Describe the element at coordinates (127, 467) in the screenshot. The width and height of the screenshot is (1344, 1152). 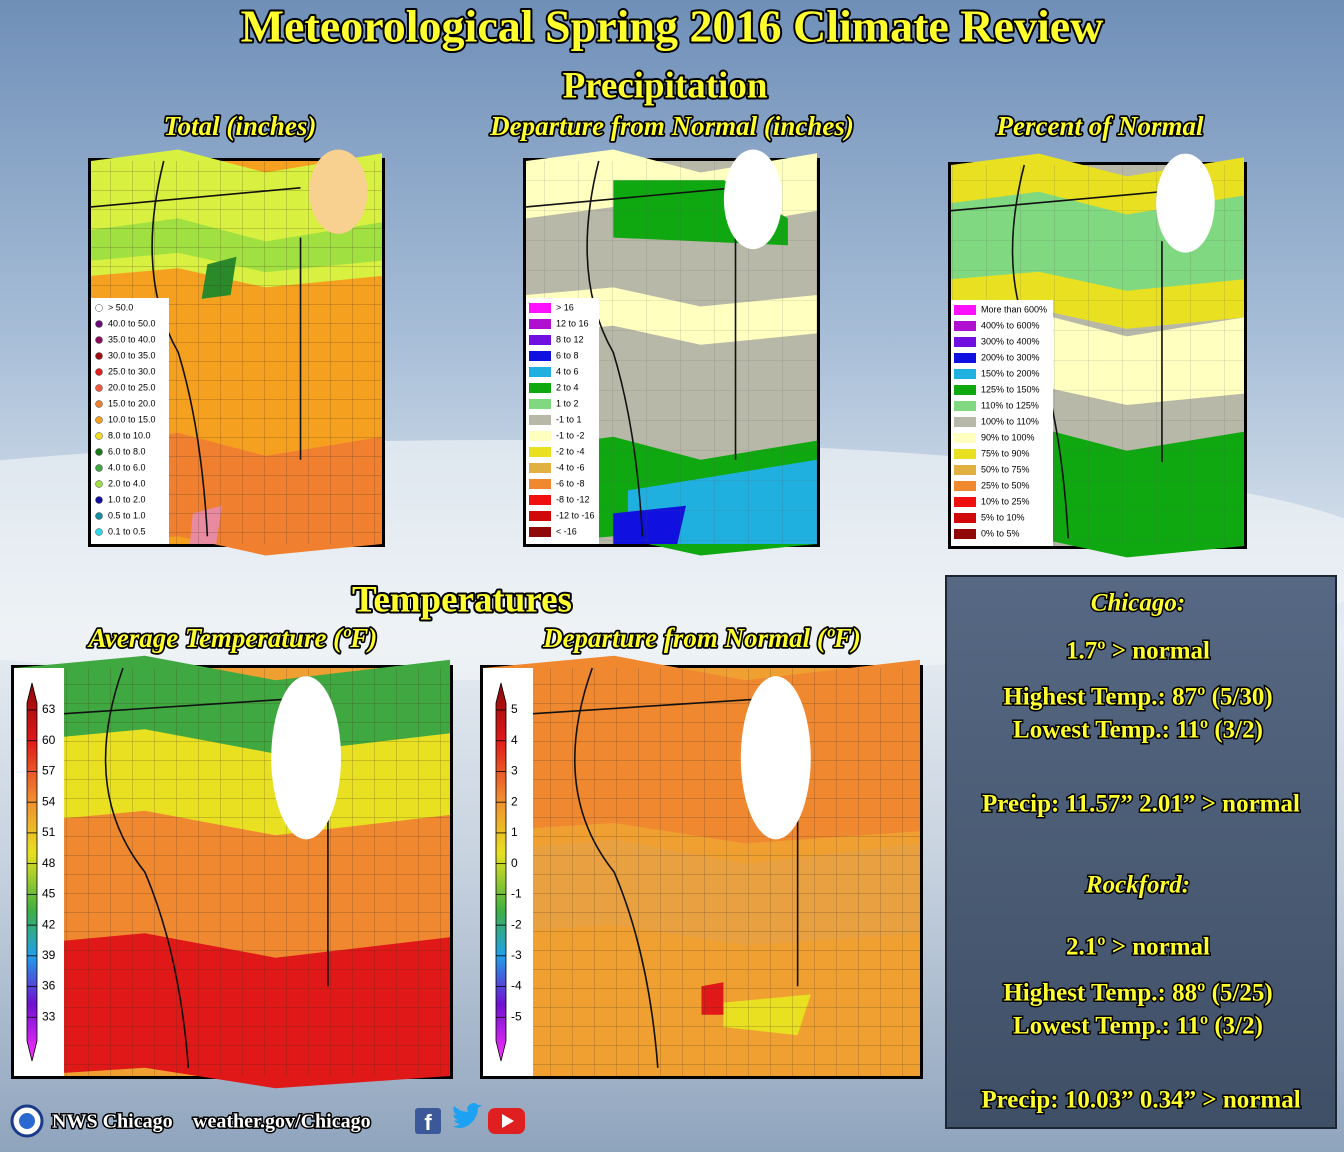
I see `legend-label: 4.0 to 6.0` at that location.